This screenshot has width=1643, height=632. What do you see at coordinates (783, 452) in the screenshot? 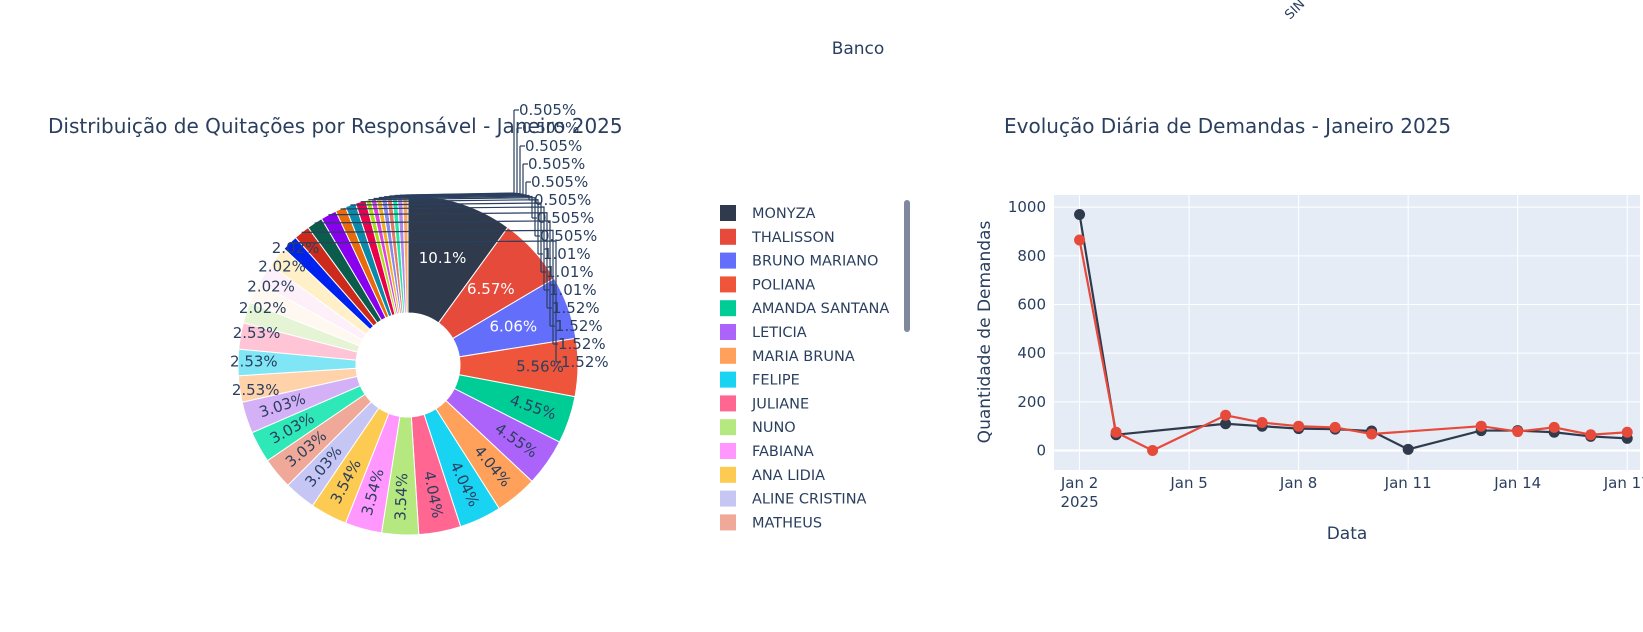
I see `legend-label: FABIANA` at bounding box center [783, 452].